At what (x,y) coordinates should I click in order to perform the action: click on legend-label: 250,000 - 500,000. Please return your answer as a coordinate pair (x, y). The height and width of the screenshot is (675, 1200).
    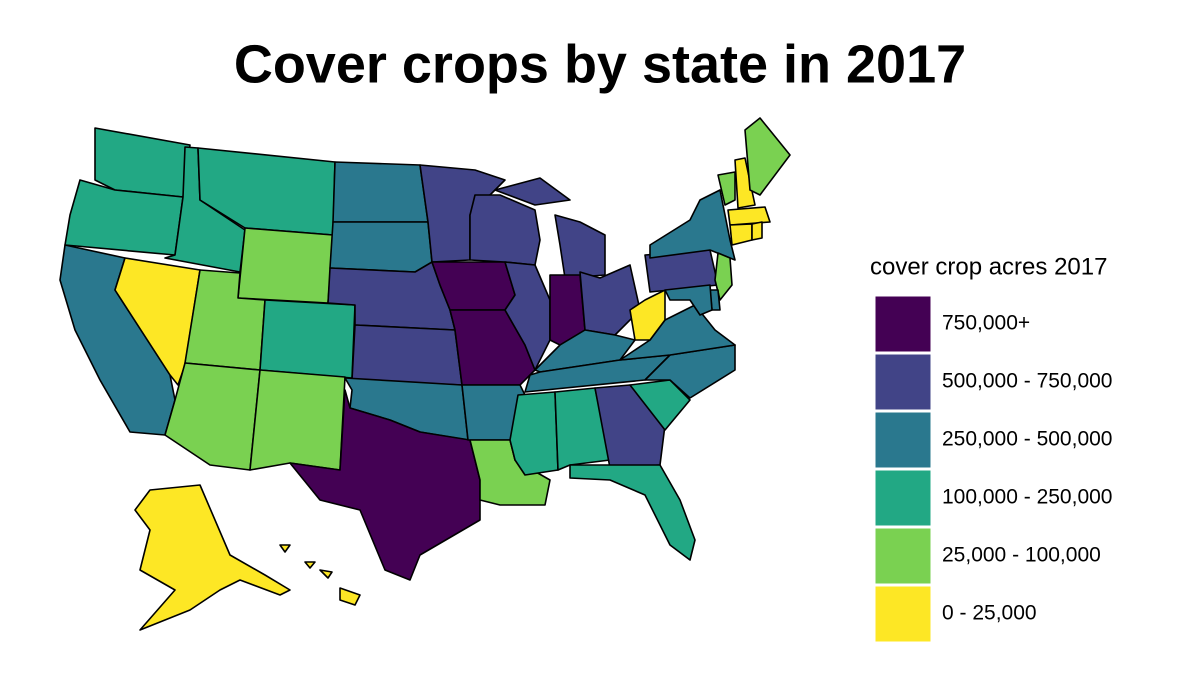
    Looking at the image, I should click on (1027, 439).